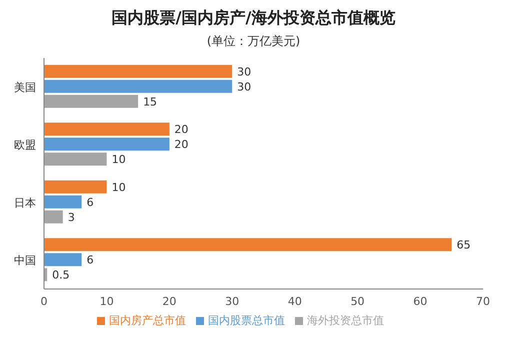 The width and height of the screenshot is (507, 344). I want to click on x-tick-label: 20, so click(169, 301).